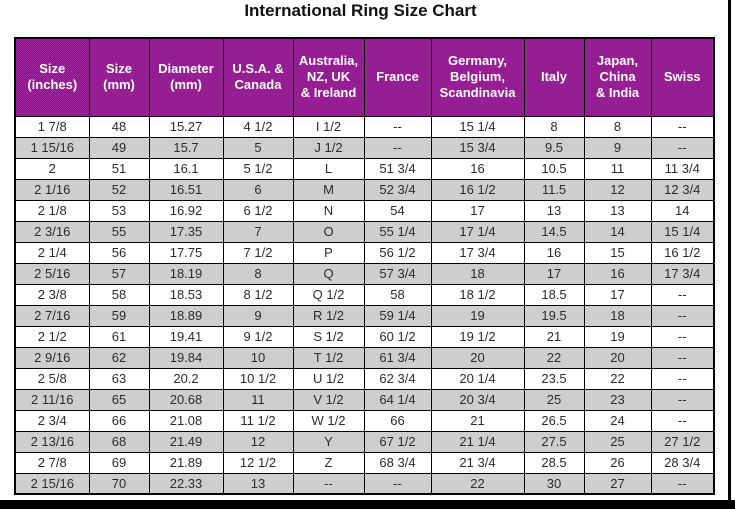 The height and width of the screenshot is (509, 735). What do you see at coordinates (477, 357) in the screenshot?
I see `table-cell: 20` at bounding box center [477, 357].